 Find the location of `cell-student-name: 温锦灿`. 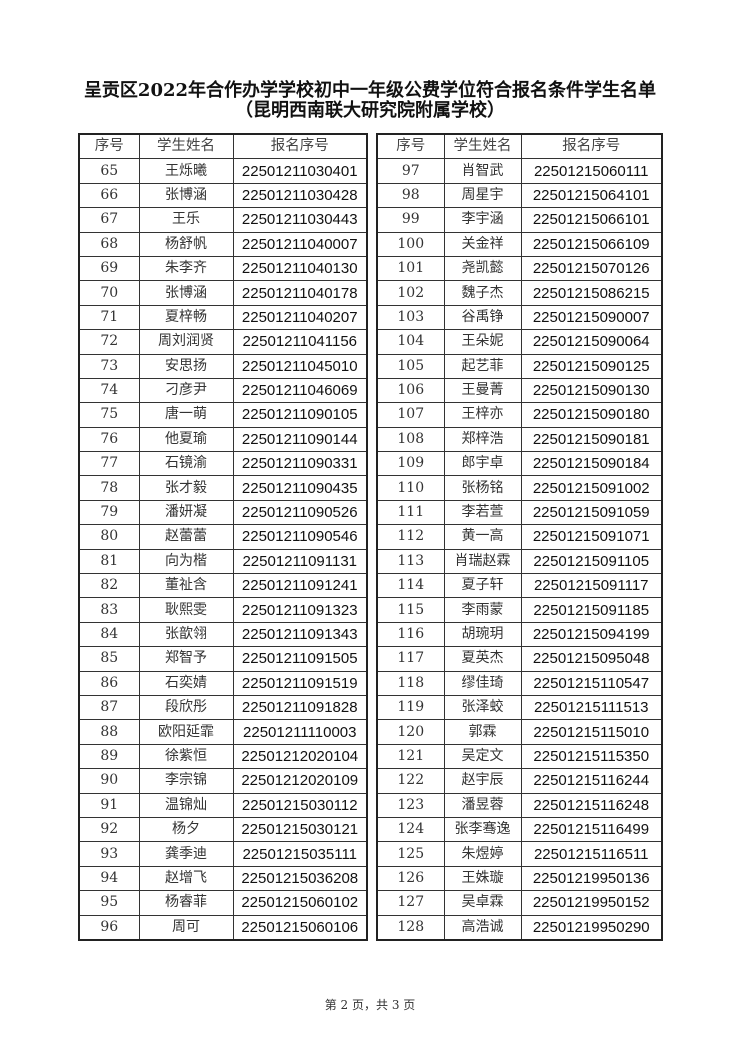

cell-student-name: 温锦灿 is located at coordinates (186, 805).